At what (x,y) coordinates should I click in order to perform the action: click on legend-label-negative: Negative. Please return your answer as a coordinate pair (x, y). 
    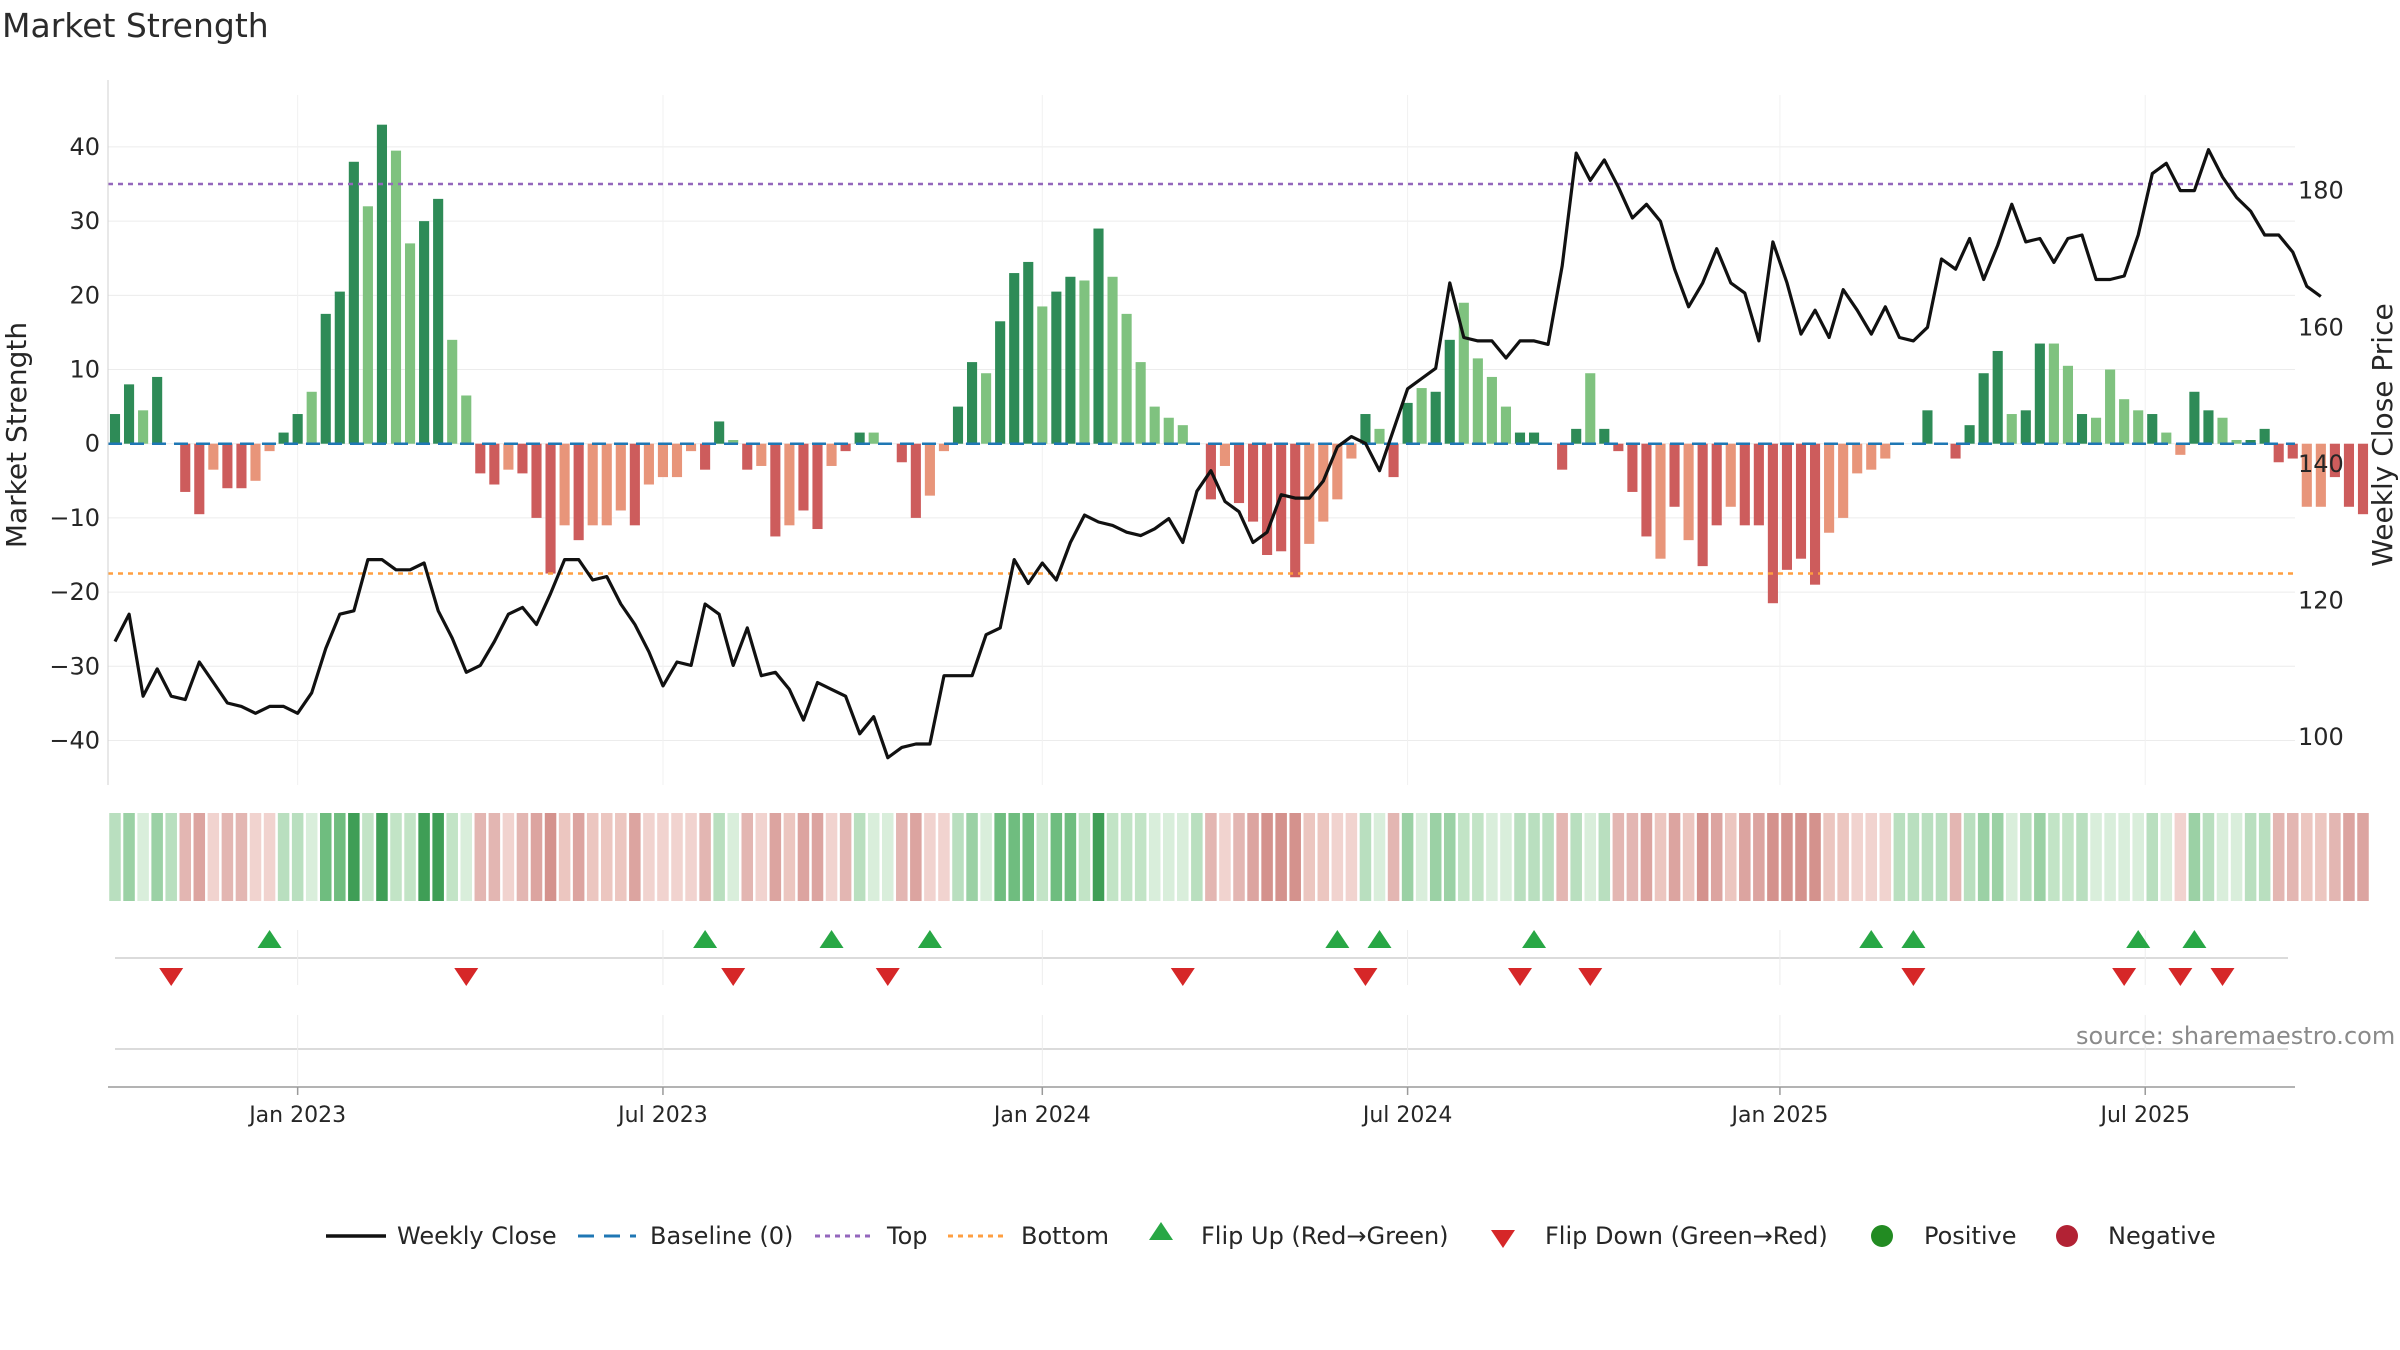
    Looking at the image, I should click on (2162, 1236).